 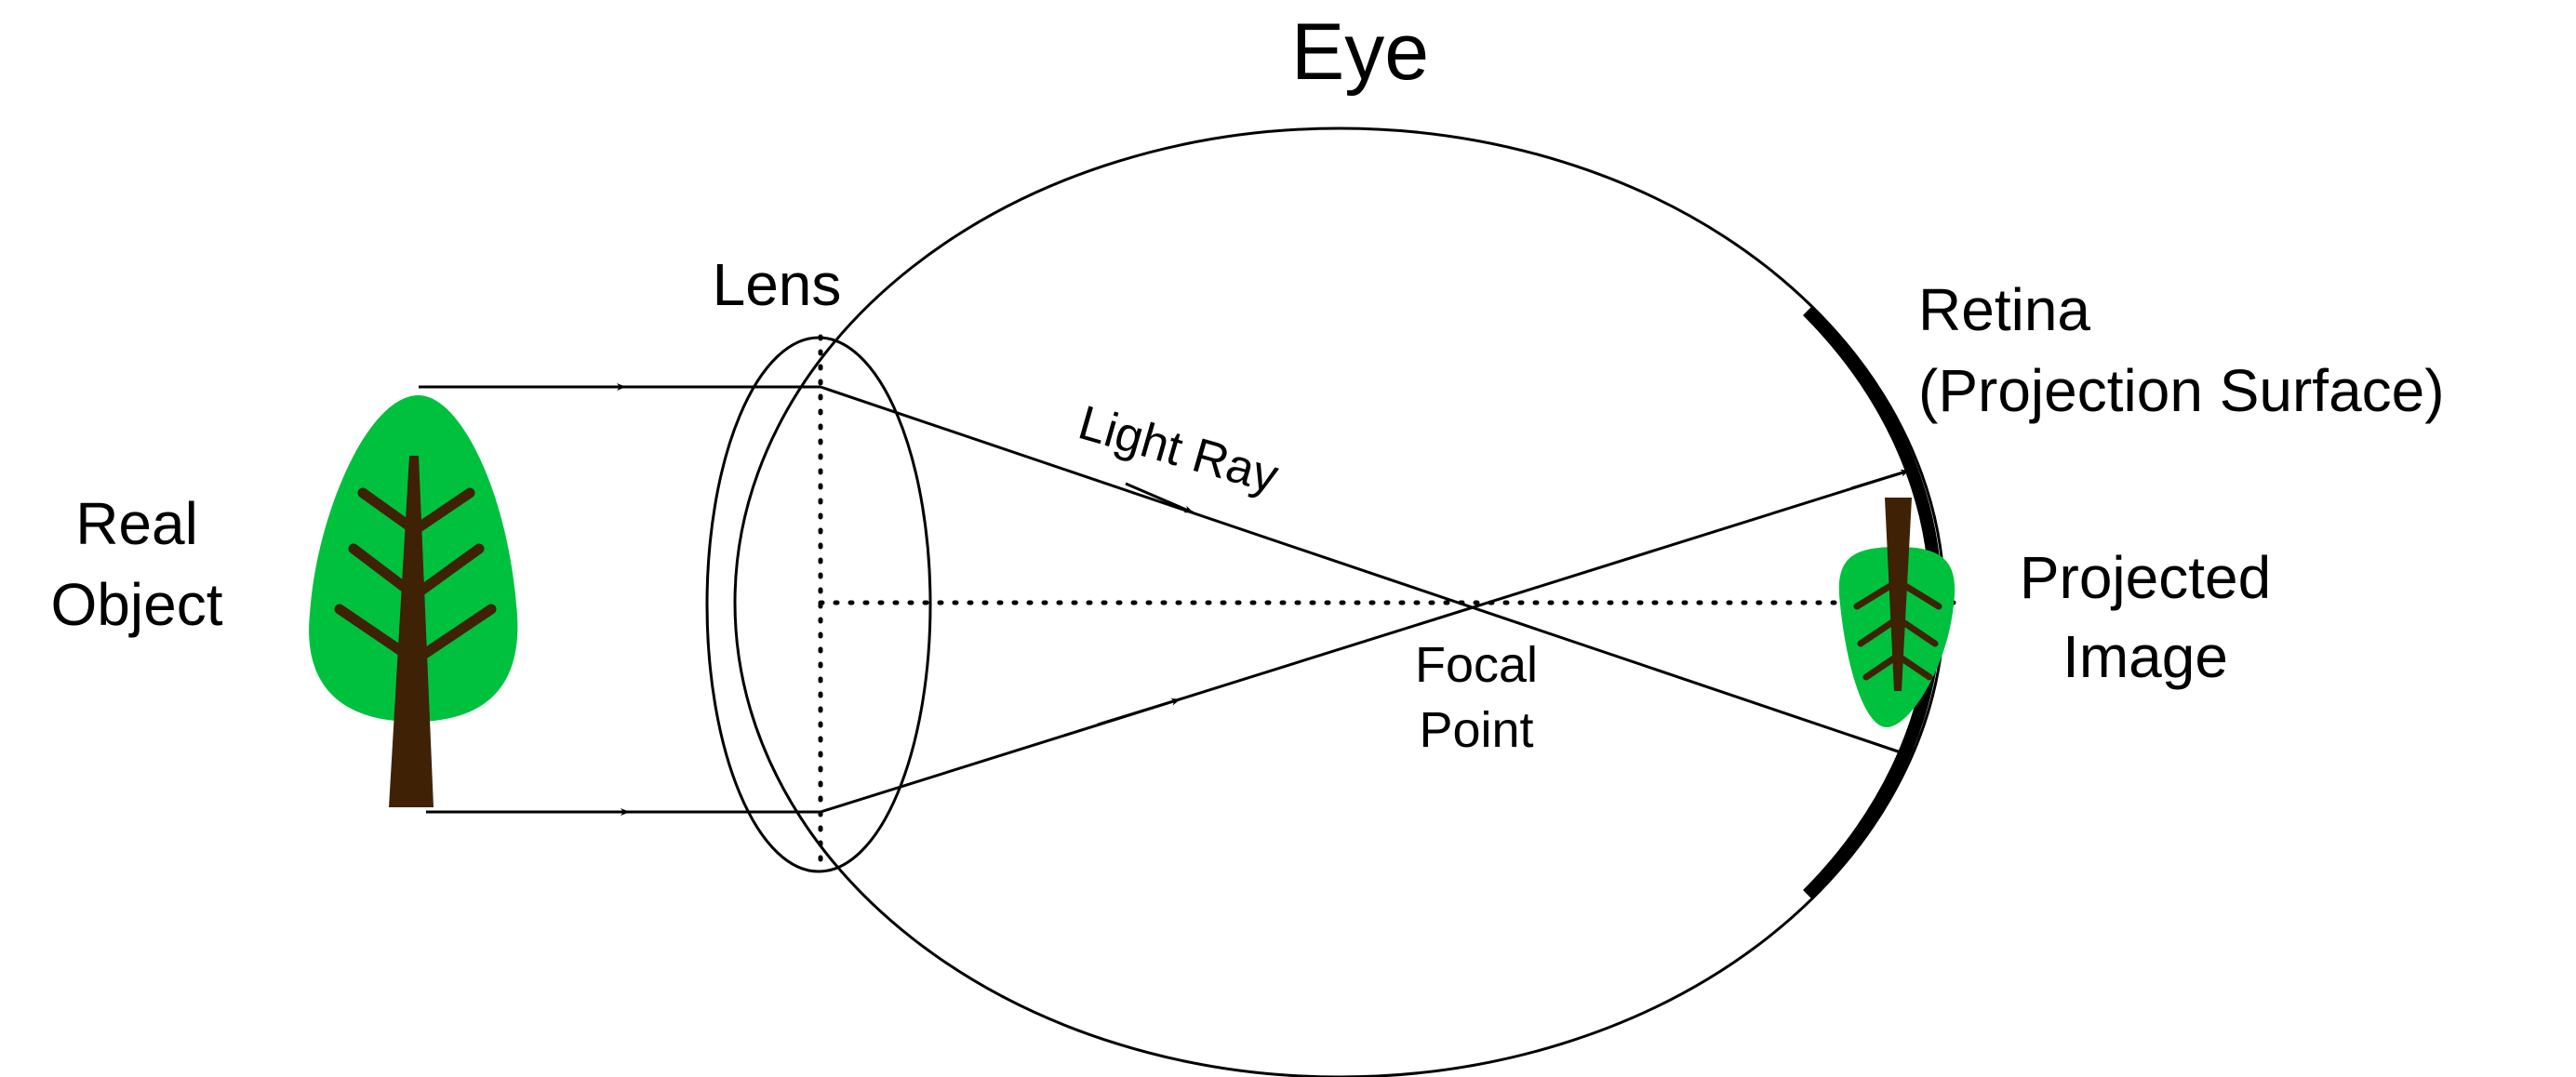 I want to click on projected-tree-branches, so click(x=1897, y=629).